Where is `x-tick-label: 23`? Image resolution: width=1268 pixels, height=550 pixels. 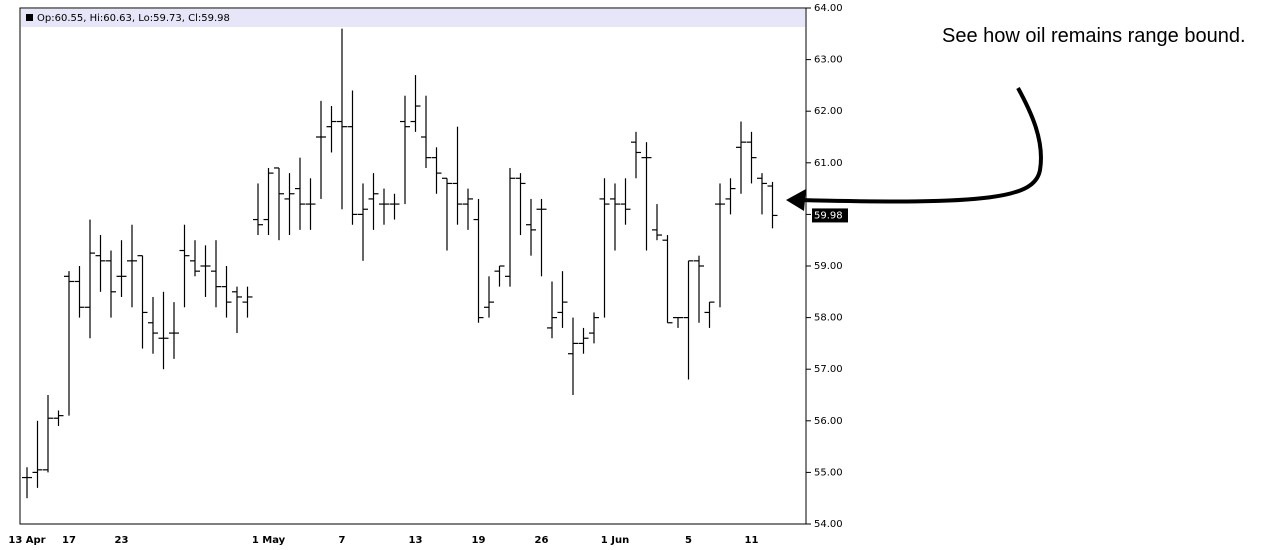 x-tick-label: 23 is located at coordinates (122, 540).